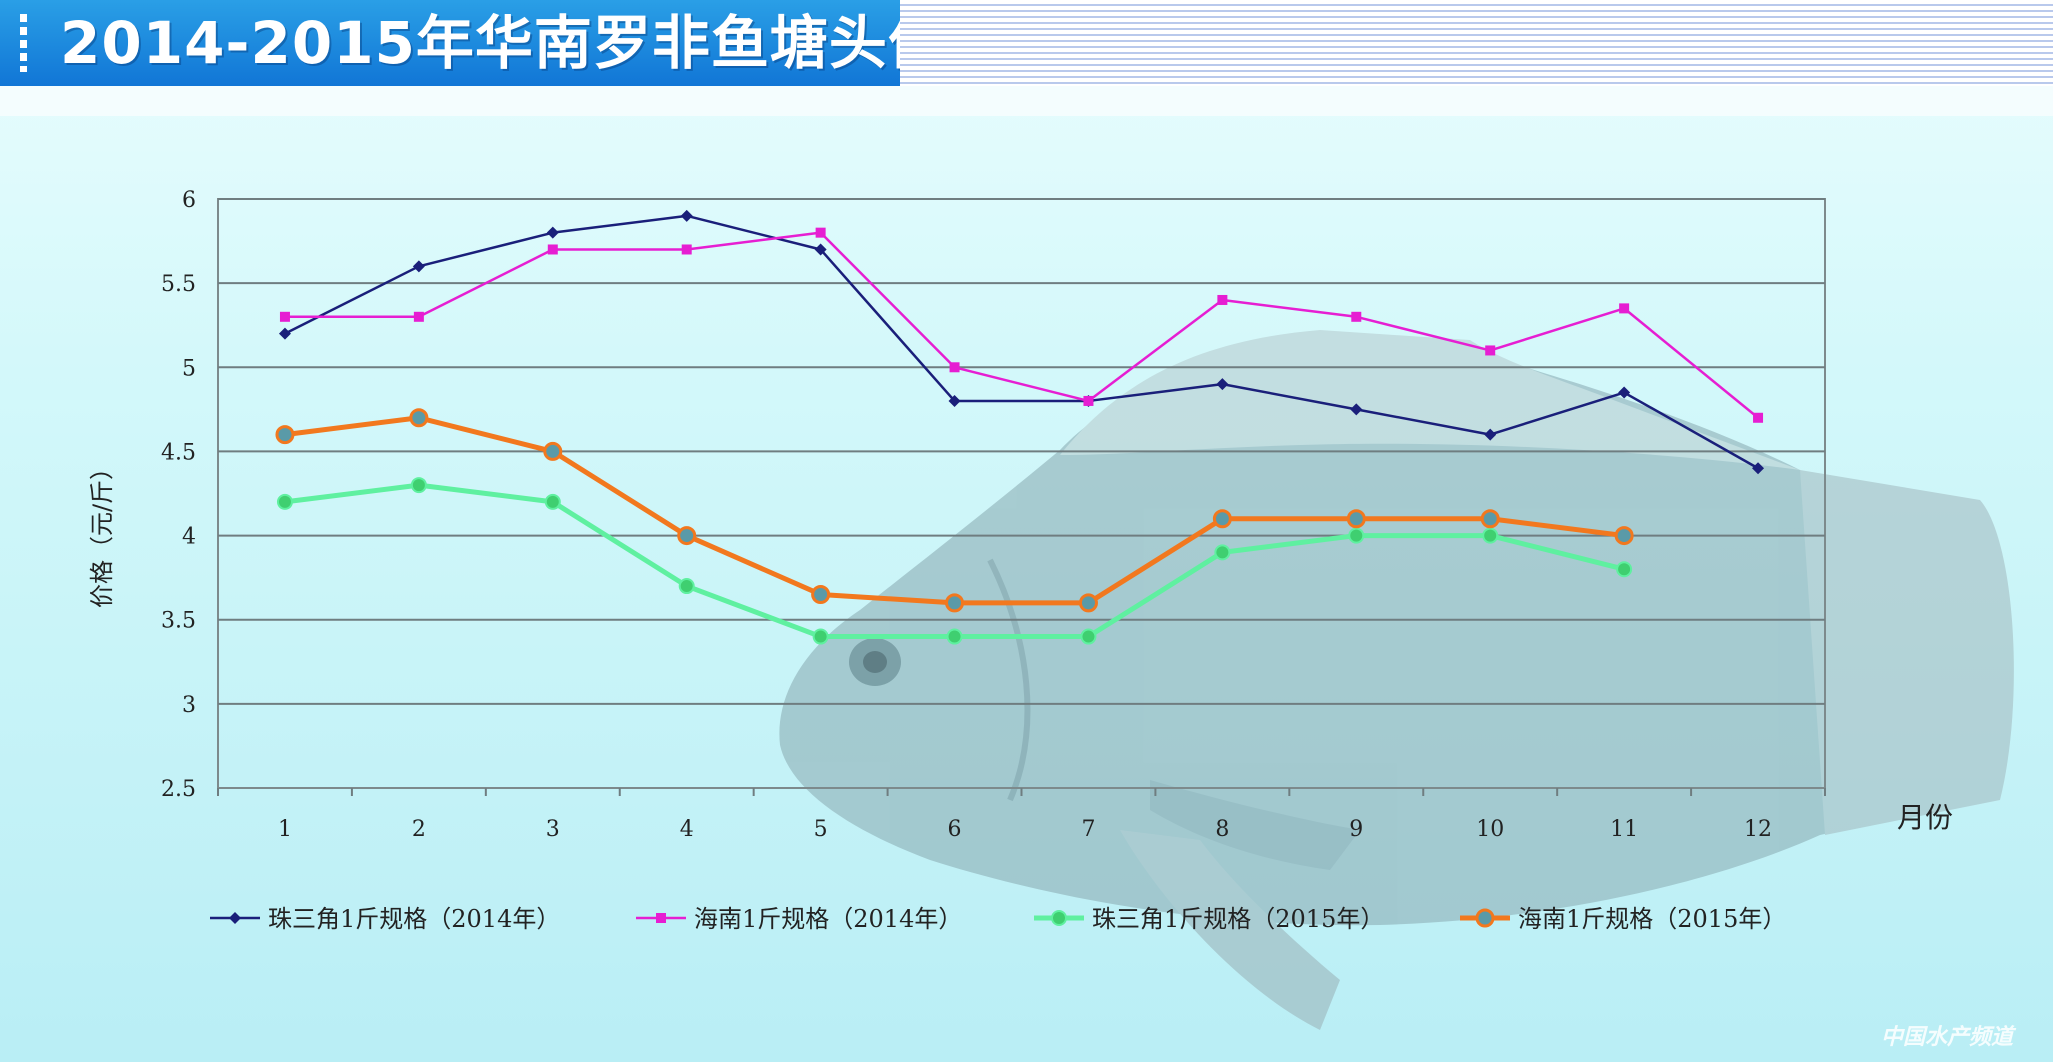 This screenshot has width=2053, height=1062. What do you see at coordinates (178, 452) in the screenshot?
I see `y-tick-label: 4.5` at bounding box center [178, 452].